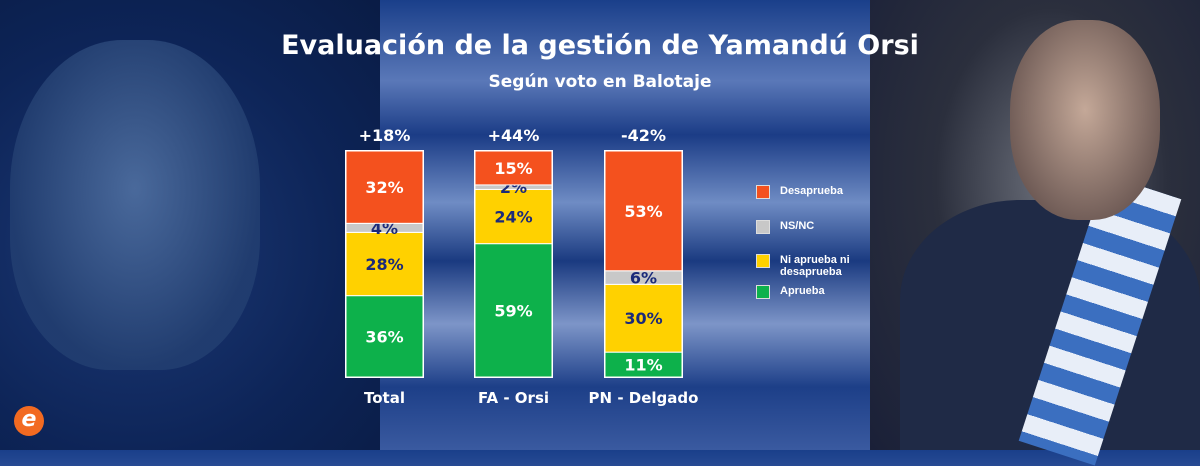 The height and width of the screenshot is (466, 1200). I want to click on person-photo-left, so click(135, 205).